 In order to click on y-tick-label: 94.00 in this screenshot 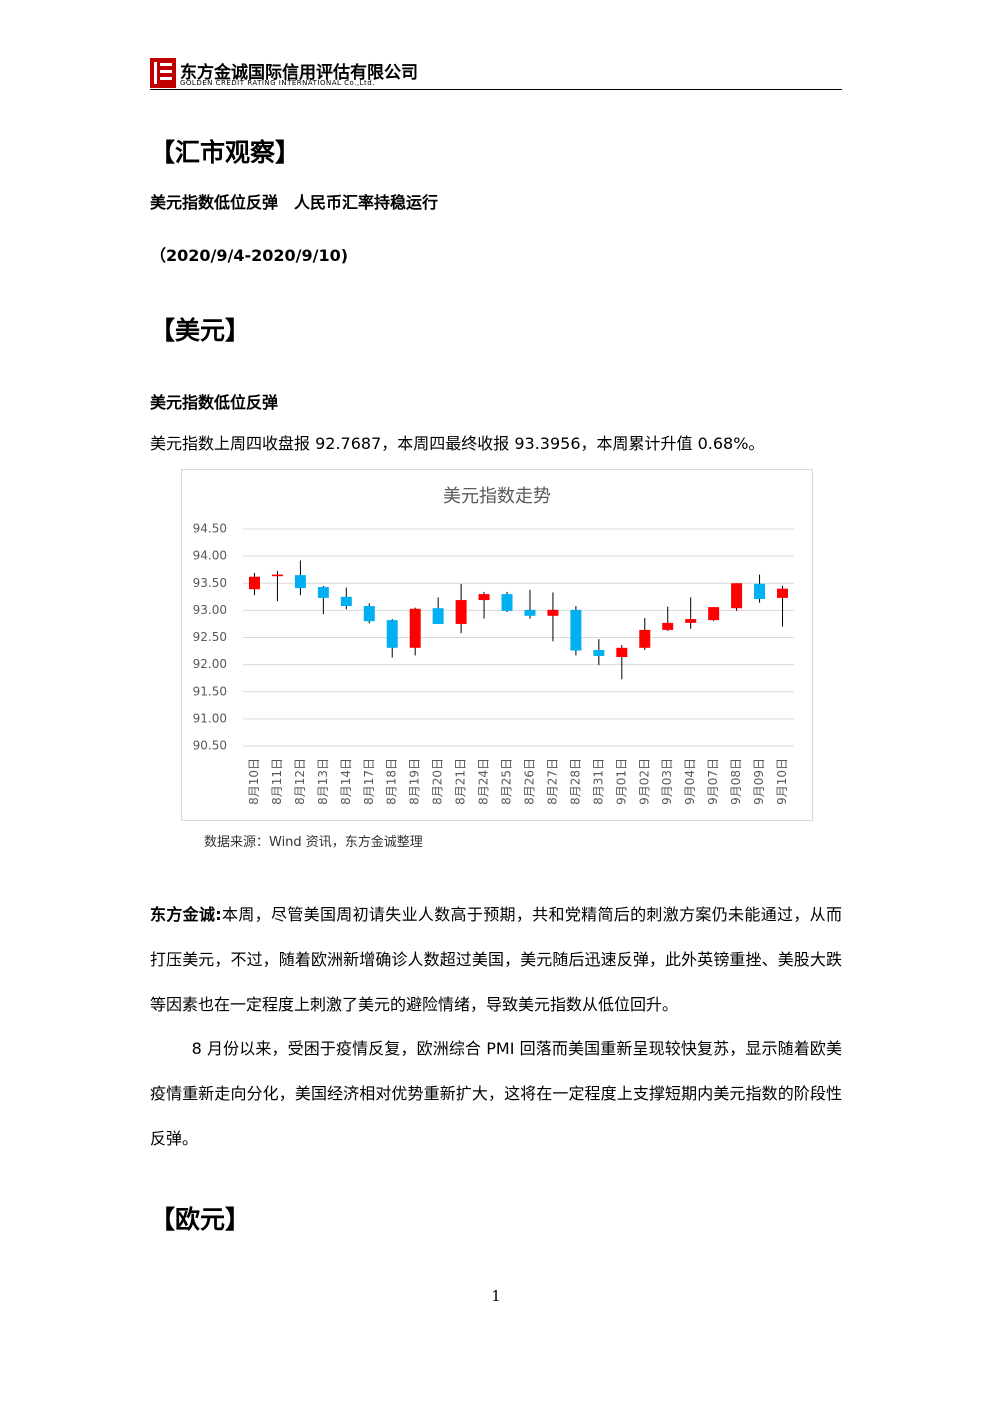, I will do `click(210, 556)`.